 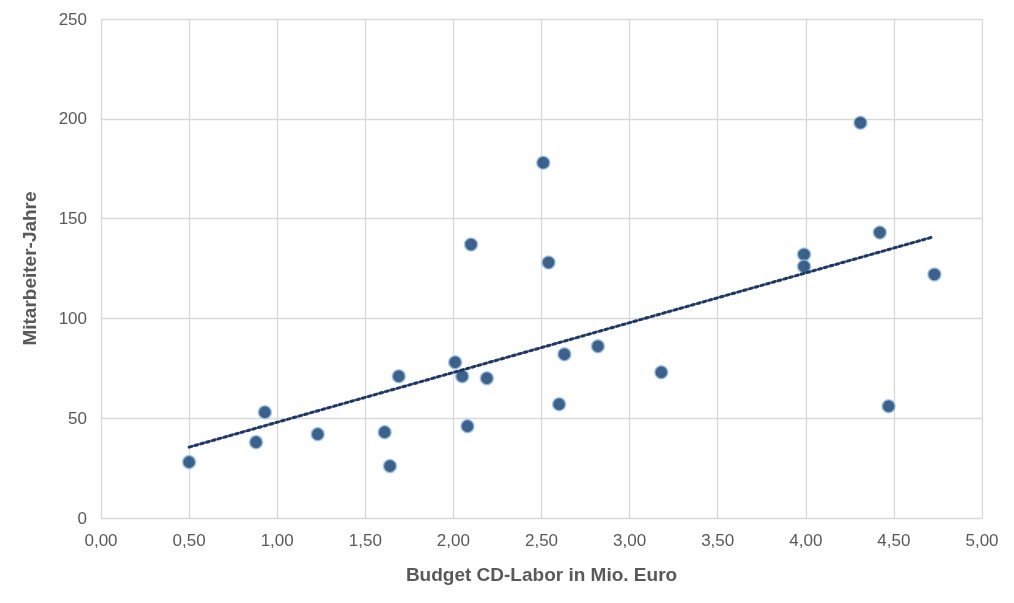 I want to click on y-tick-label: 50, so click(x=77, y=418).